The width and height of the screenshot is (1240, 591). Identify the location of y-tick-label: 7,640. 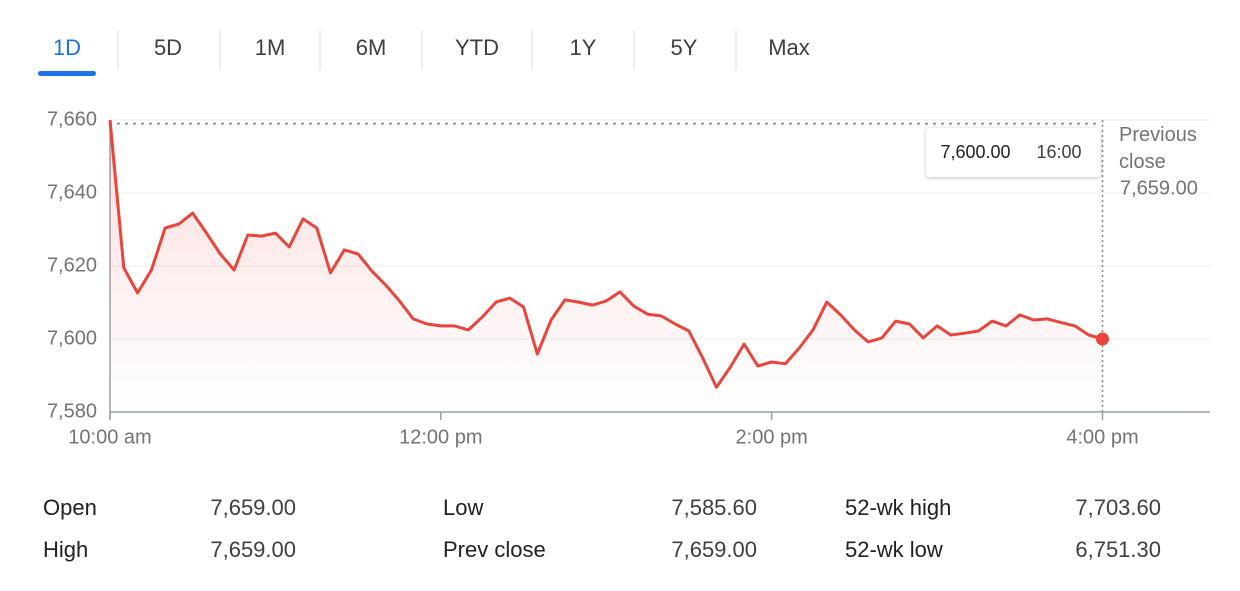
(72, 192).